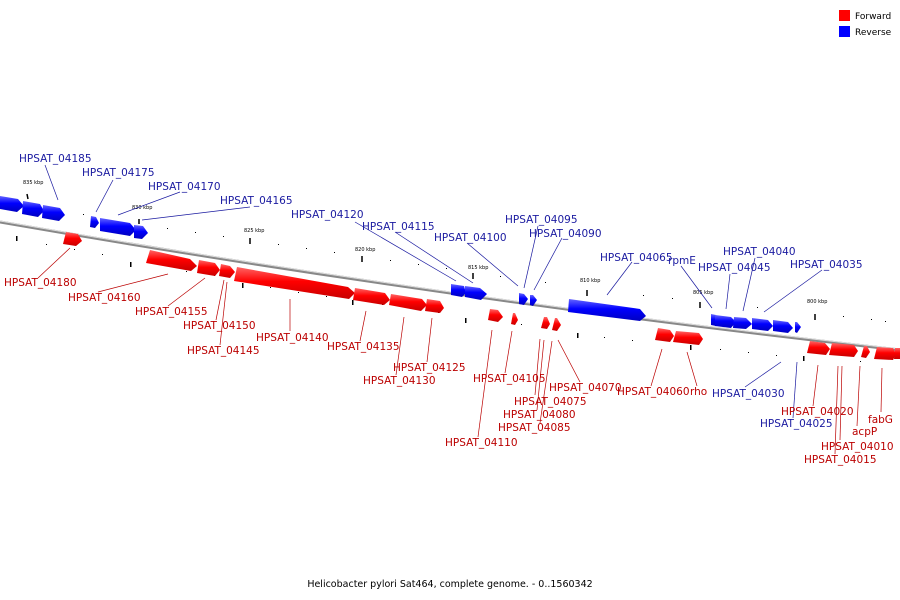 The height and width of the screenshot is (600, 900). Describe the element at coordinates (429, 368) in the screenshot. I see `gene-label: HPSAT_04125` at that location.